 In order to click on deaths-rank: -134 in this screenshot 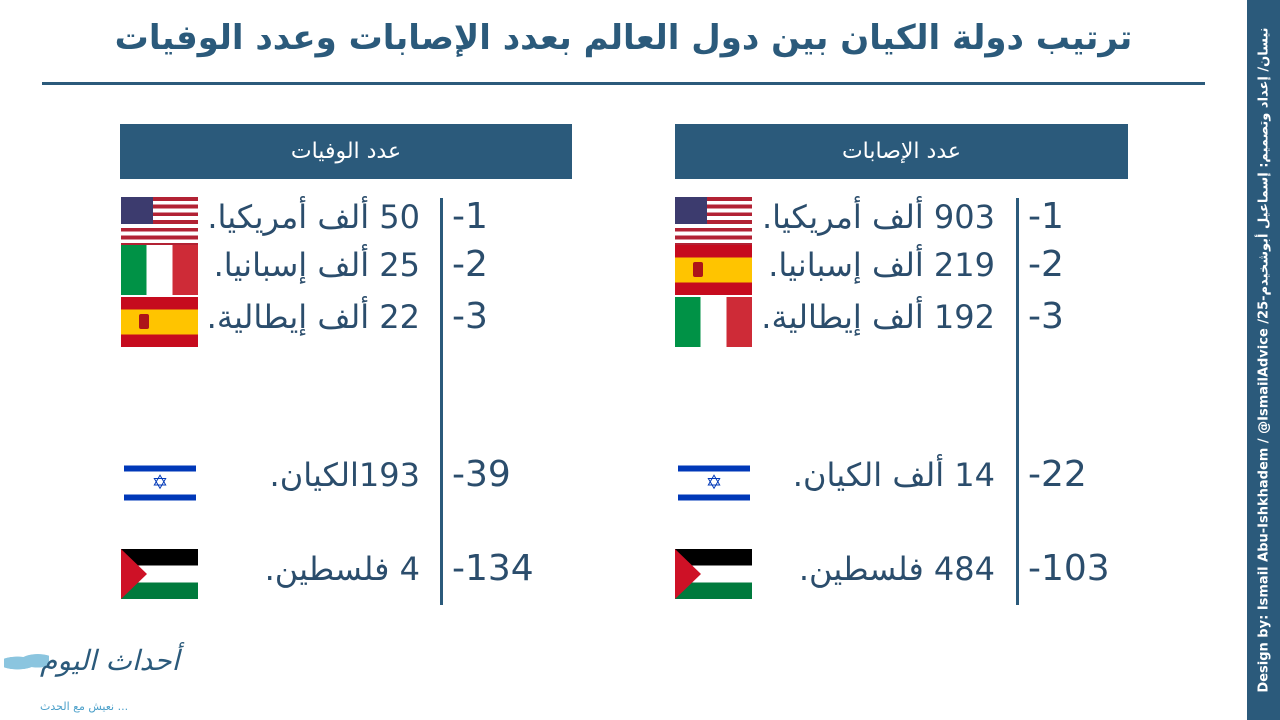, I will do `click(493, 568)`.